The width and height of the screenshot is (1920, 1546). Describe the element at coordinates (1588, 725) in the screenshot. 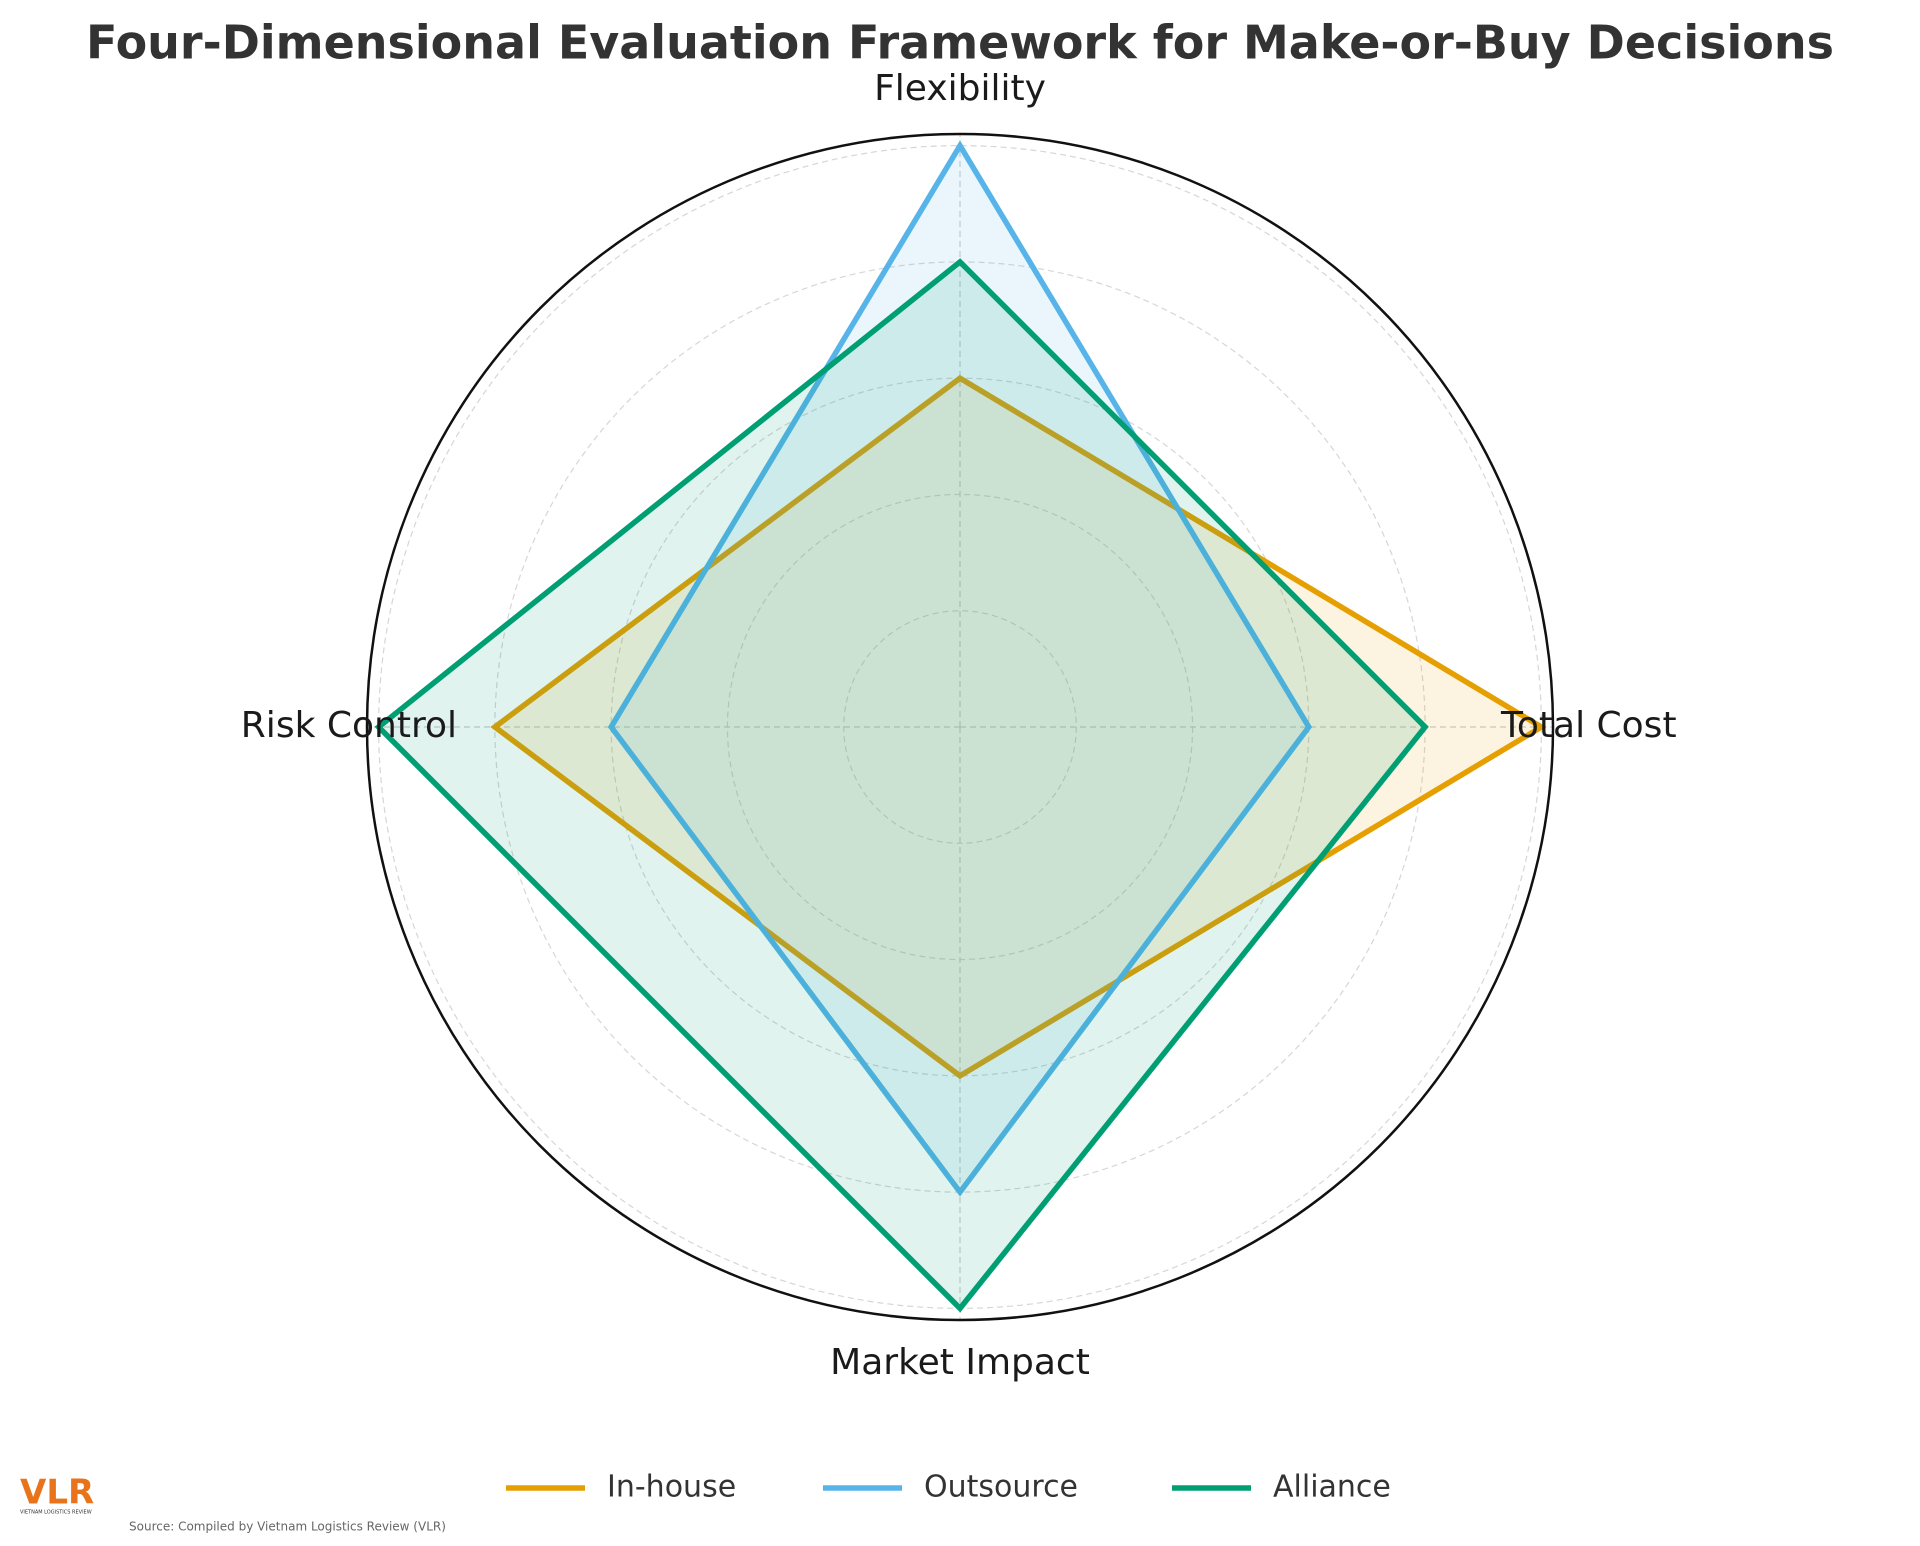

I see `category-label: Total Cost` at that location.